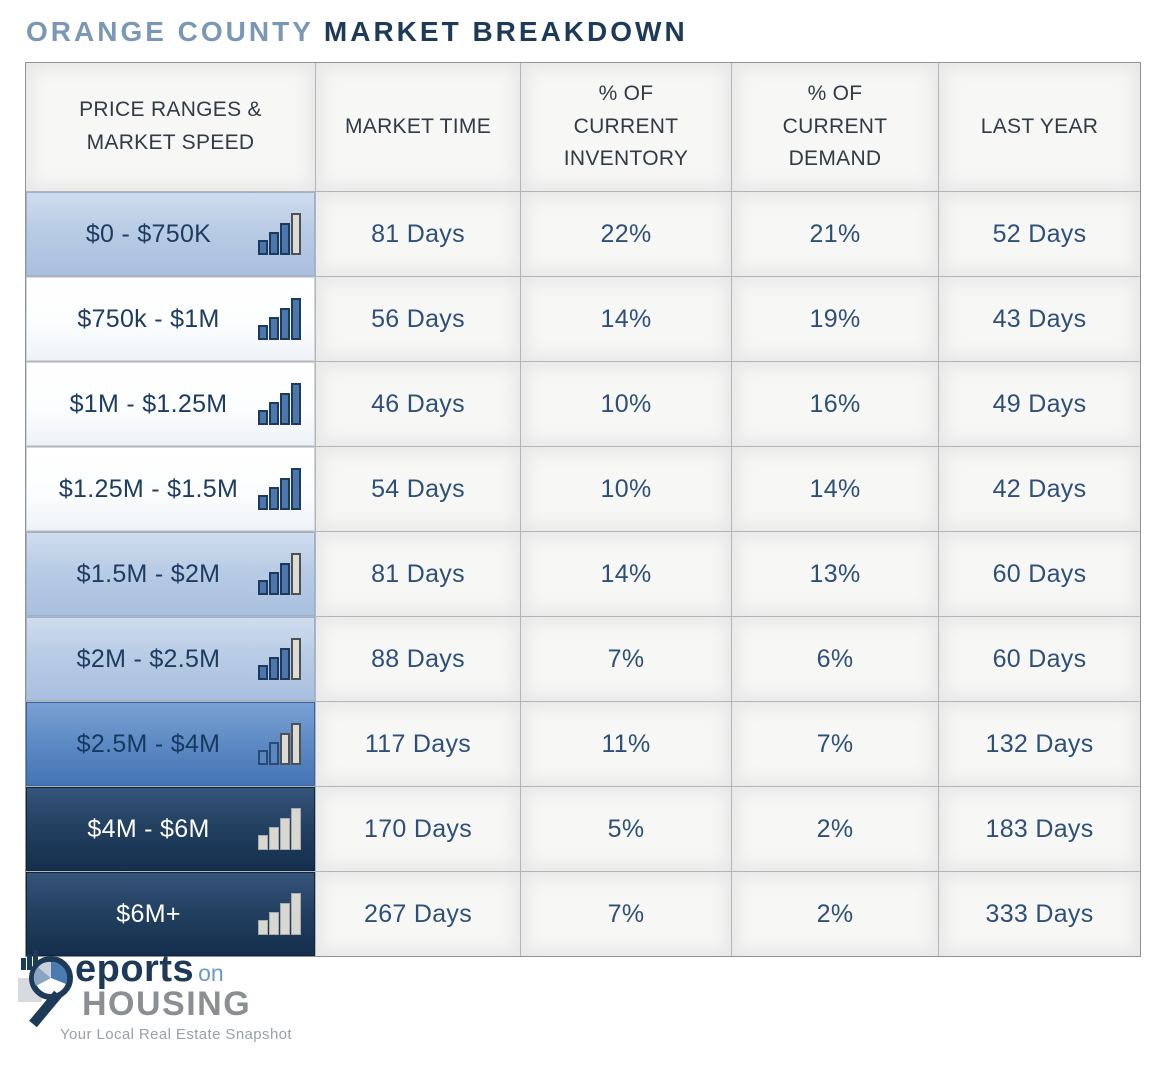  What do you see at coordinates (835, 489) in the screenshot?
I see `demand-value: 14%` at bounding box center [835, 489].